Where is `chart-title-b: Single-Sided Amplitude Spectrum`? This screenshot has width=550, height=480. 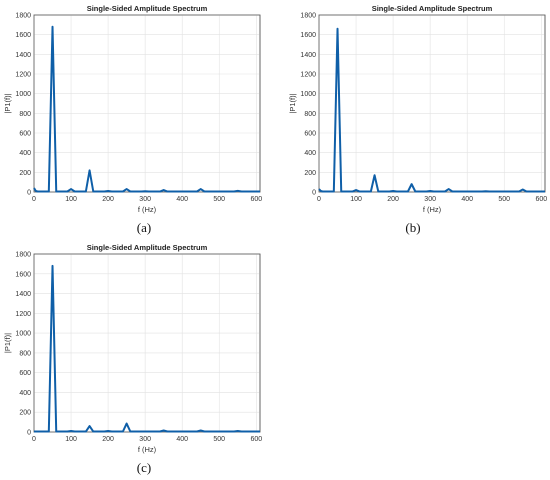
chart-title-b: Single-Sided Amplitude Spectrum is located at coordinates (432, 8).